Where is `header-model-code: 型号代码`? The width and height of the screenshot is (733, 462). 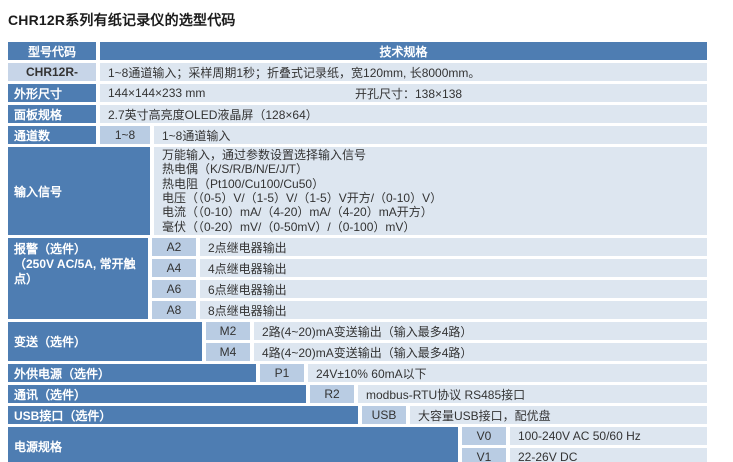
header-model-code: 型号代码 is located at coordinates (52, 51).